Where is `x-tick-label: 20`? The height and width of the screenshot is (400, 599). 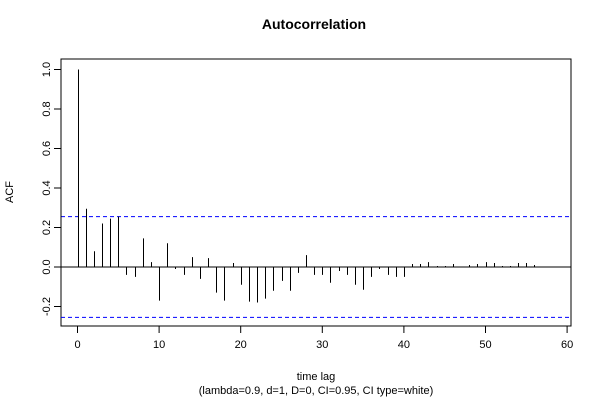
x-tick-label: 20 is located at coordinates (241, 345).